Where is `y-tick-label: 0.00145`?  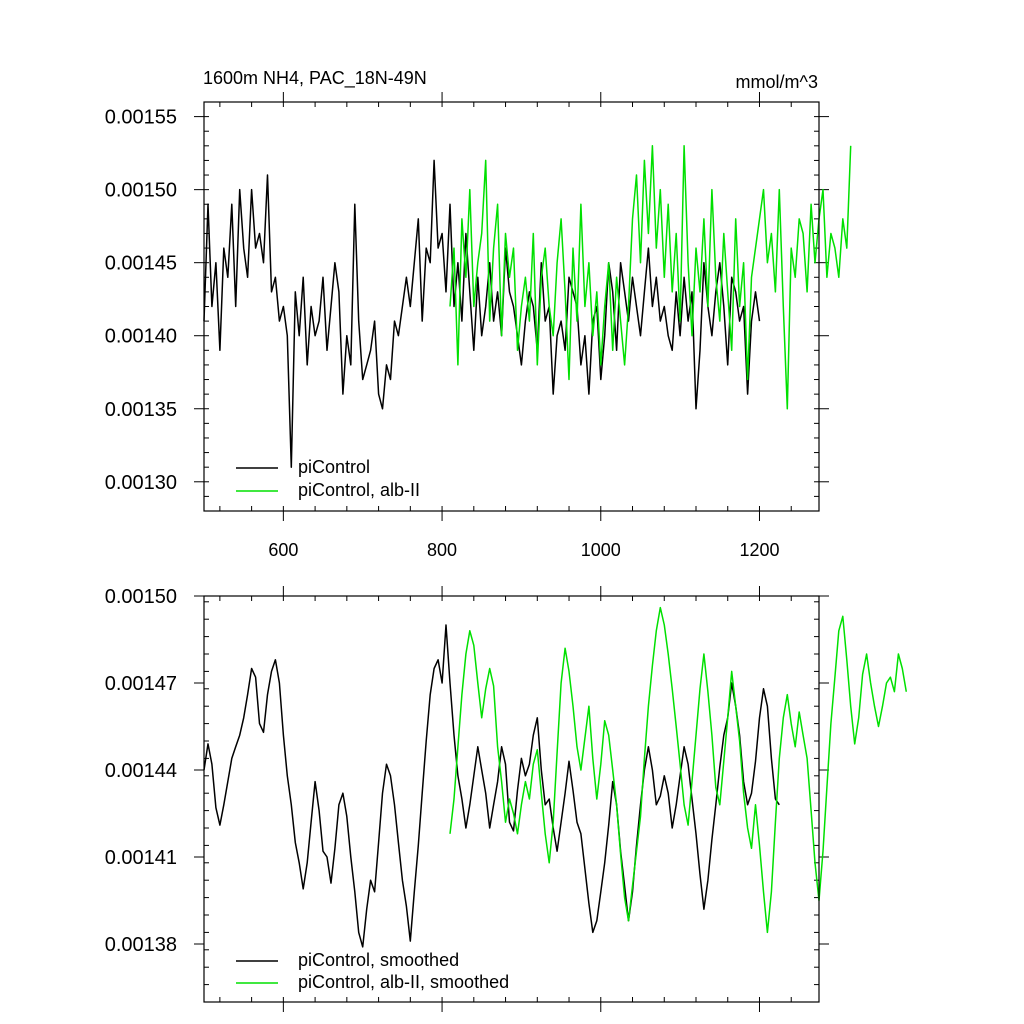
y-tick-label: 0.00145 is located at coordinates (141, 264).